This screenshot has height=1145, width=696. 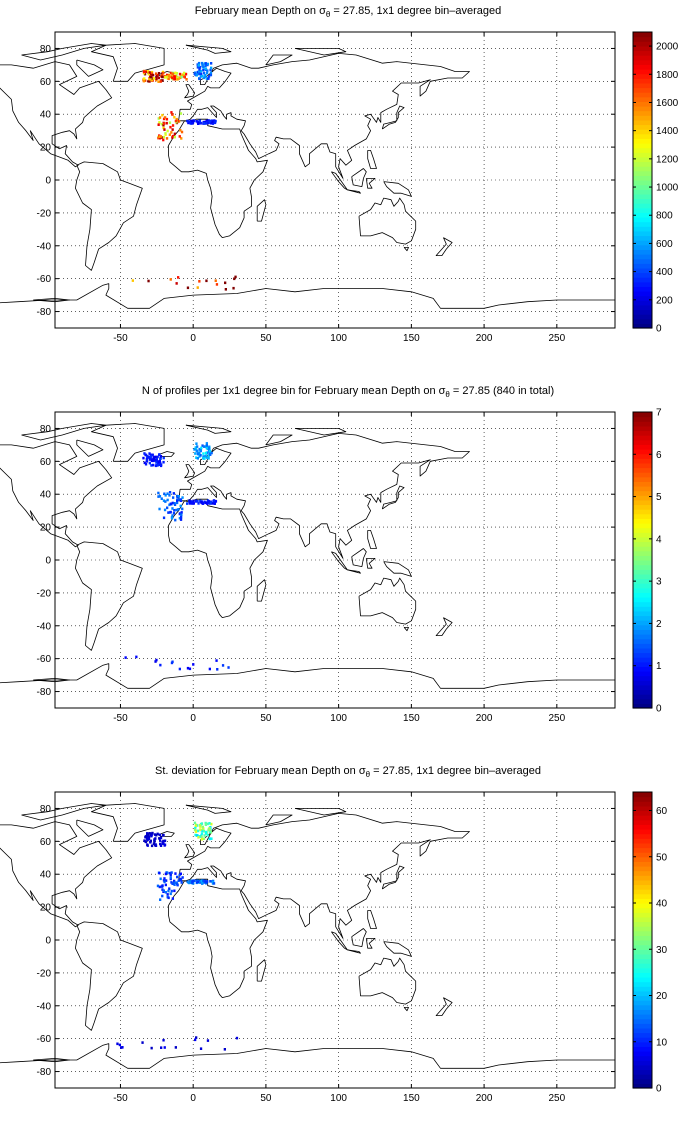 What do you see at coordinates (662, 811) in the screenshot?
I see `colorbar-tick-label: 60` at bounding box center [662, 811].